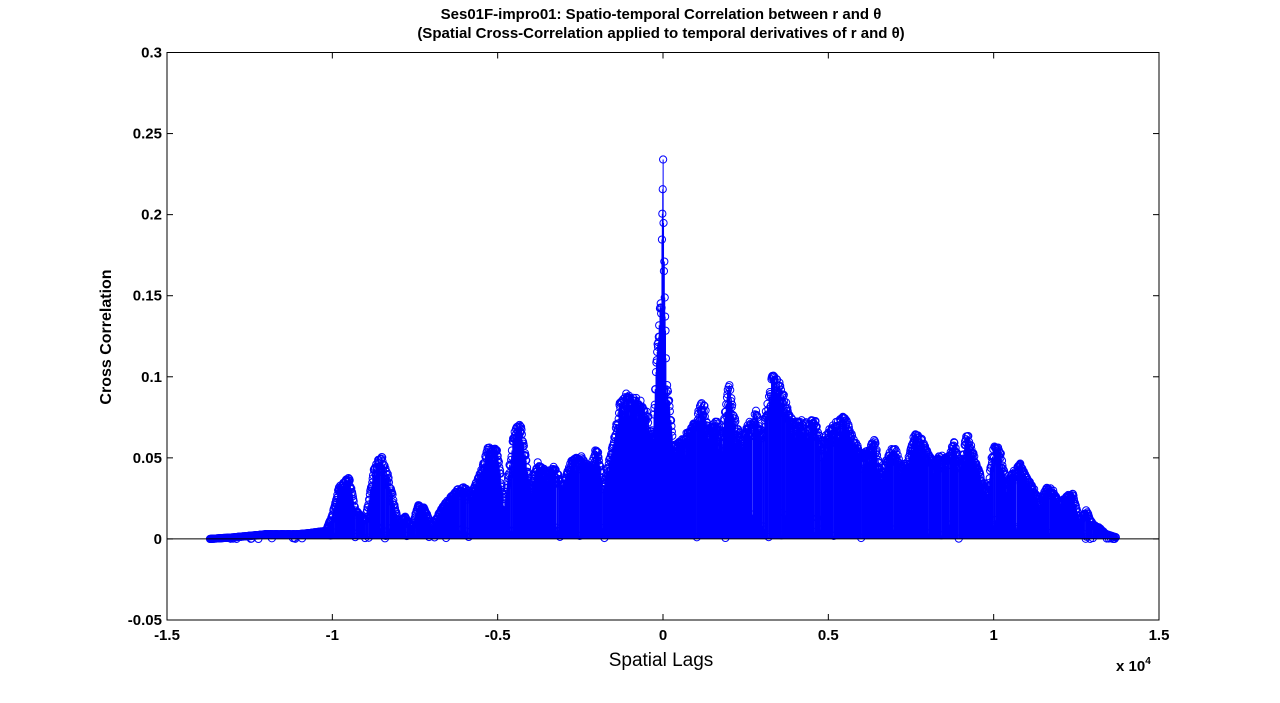  Describe the element at coordinates (147, 296) in the screenshot. I see `y-tick-label: 0.15` at that location.